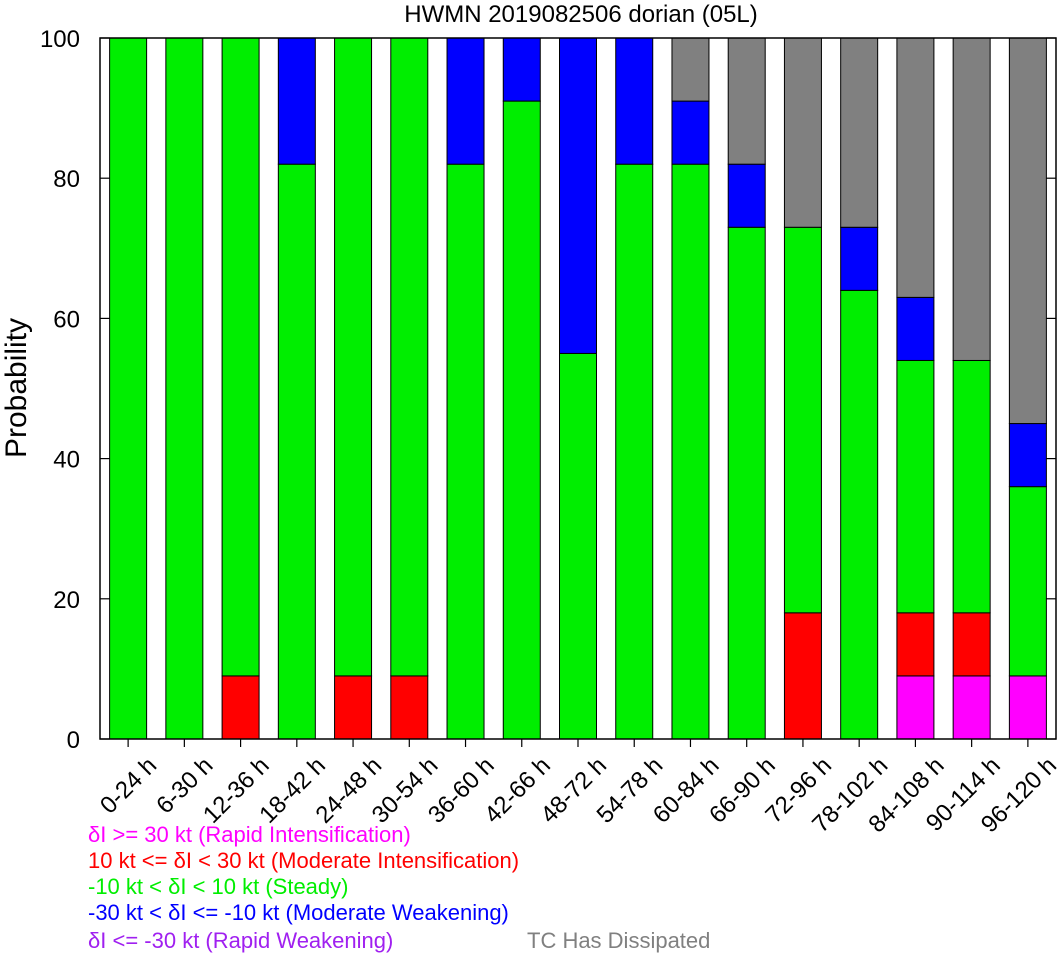  What do you see at coordinates (73, 740) in the screenshot?
I see `y-tick-label: 0` at bounding box center [73, 740].